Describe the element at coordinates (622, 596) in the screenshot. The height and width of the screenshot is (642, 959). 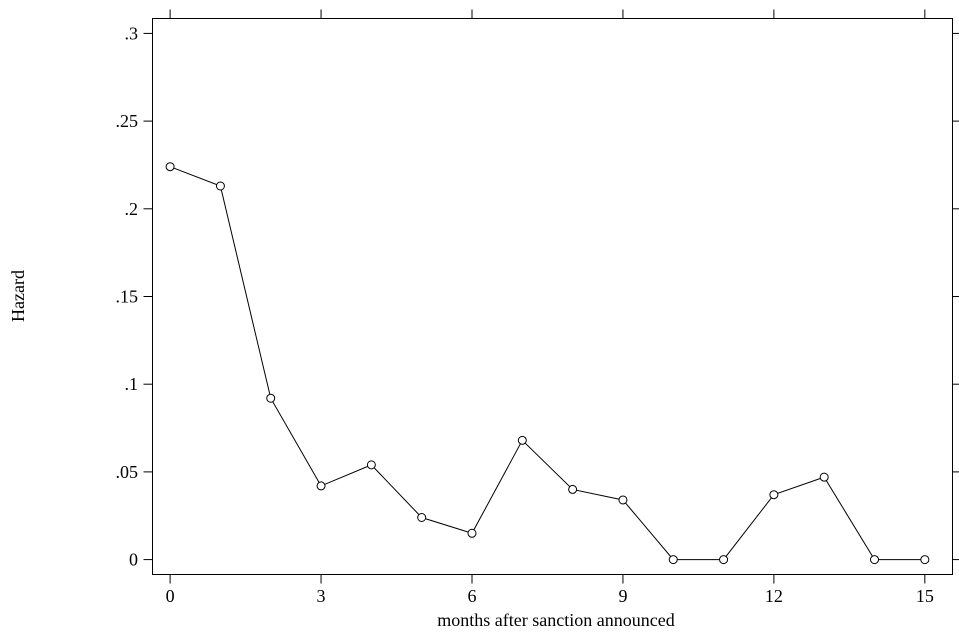
I see `x-tick-label: 9` at that location.